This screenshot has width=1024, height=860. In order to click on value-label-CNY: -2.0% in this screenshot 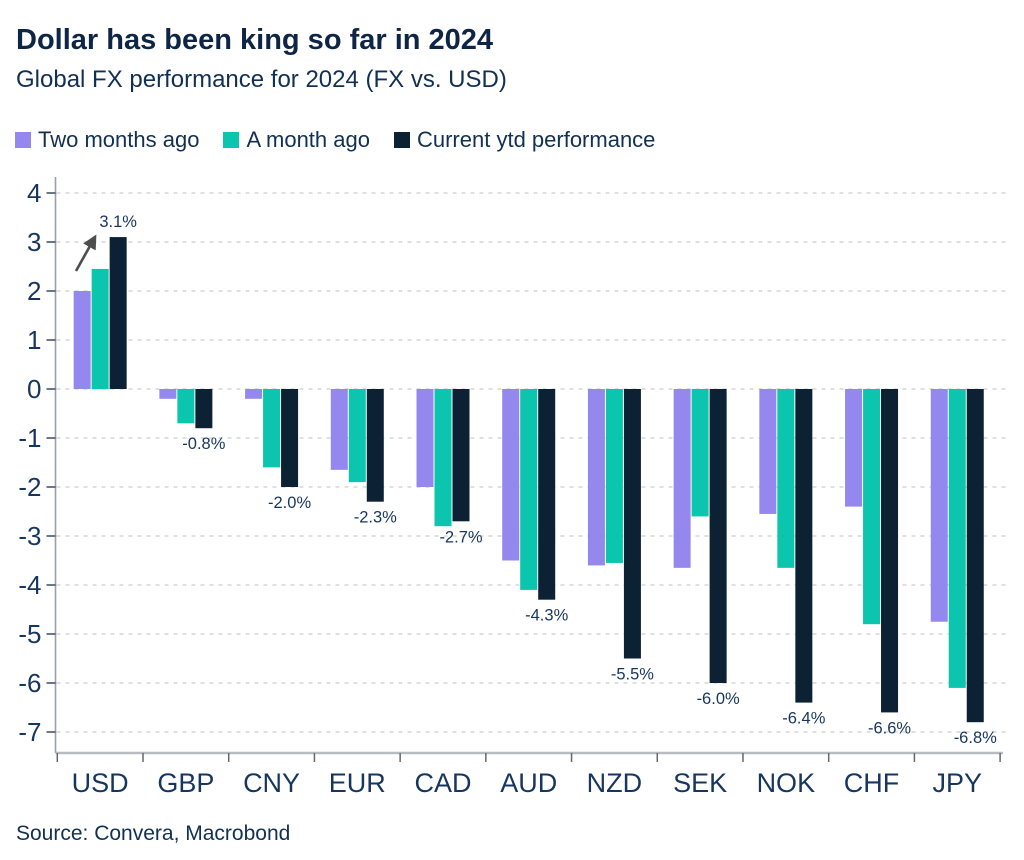, I will do `click(289, 503)`.